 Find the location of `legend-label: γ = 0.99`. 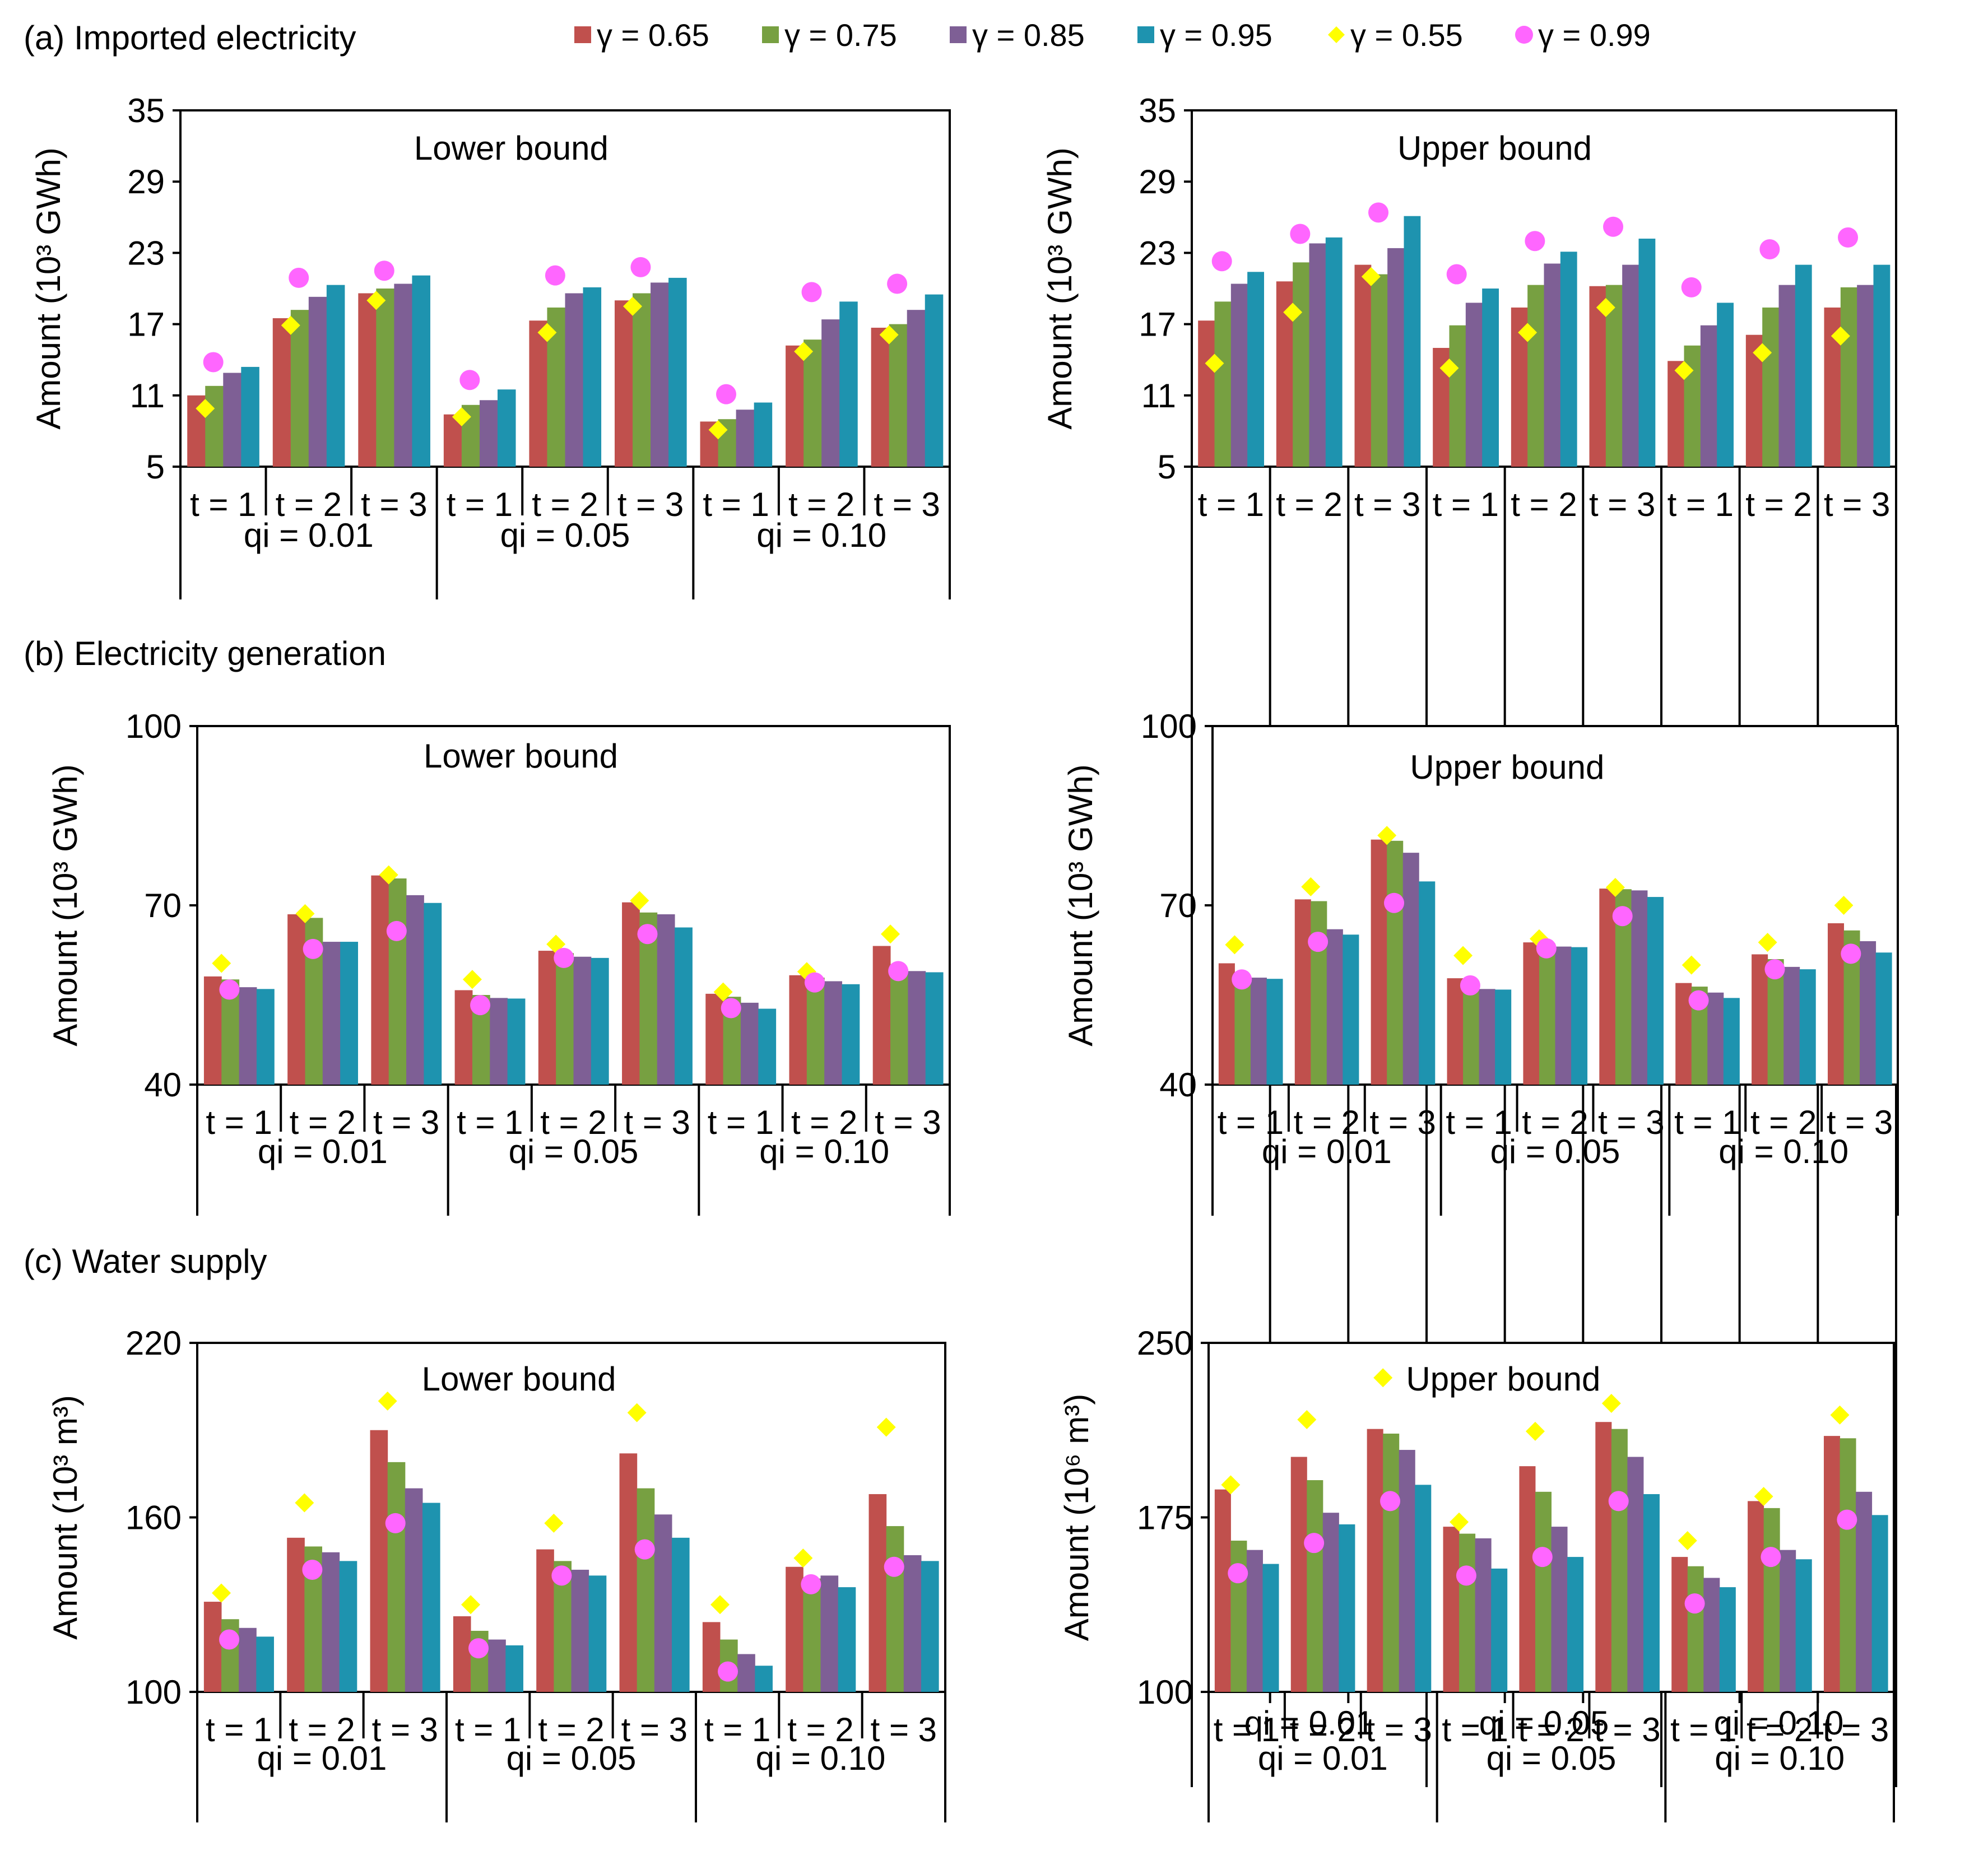

legend-label: γ = 0.99 is located at coordinates (1594, 35).